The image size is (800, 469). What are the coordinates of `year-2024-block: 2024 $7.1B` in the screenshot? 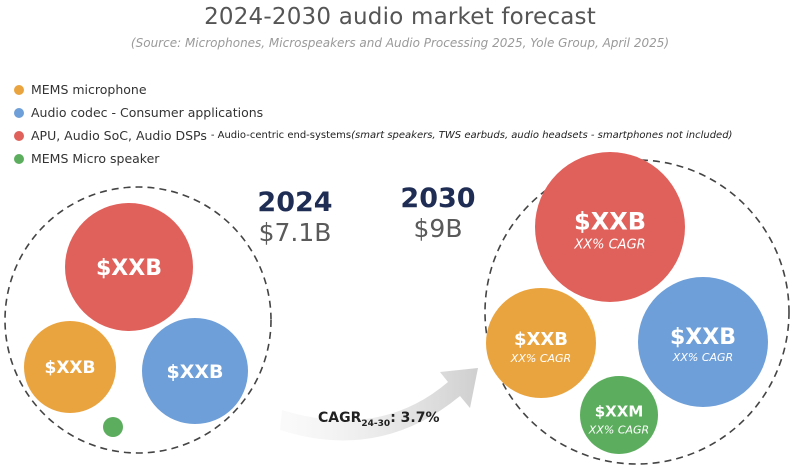 It's located at (295, 218).